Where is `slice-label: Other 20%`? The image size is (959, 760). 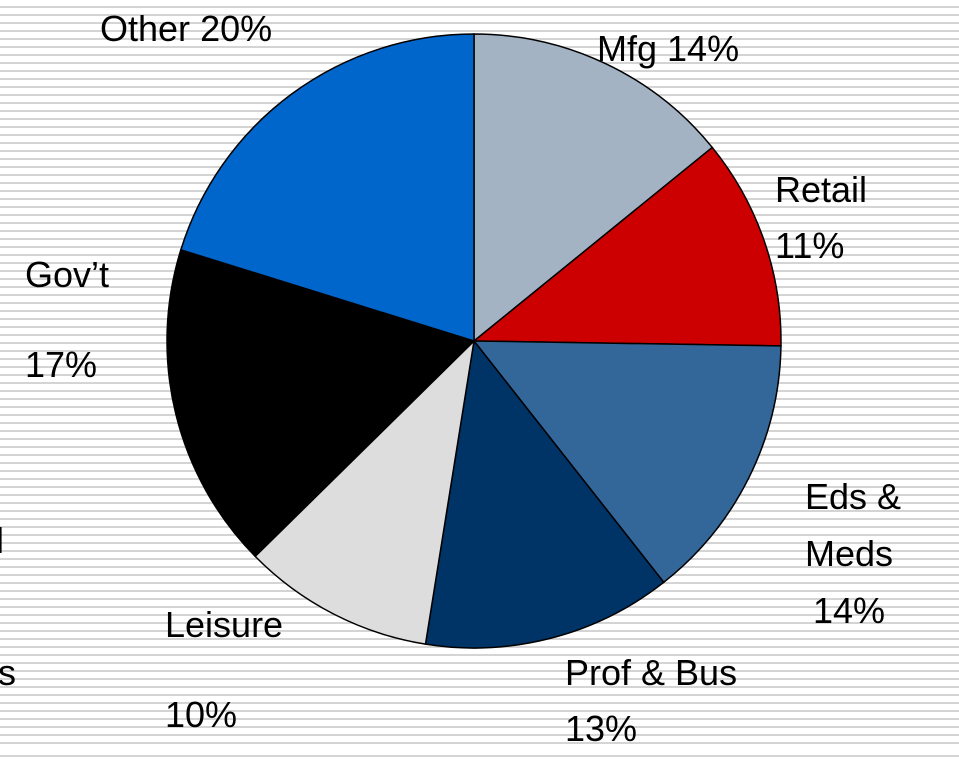
slice-label: Other 20% is located at coordinates (186, 29).